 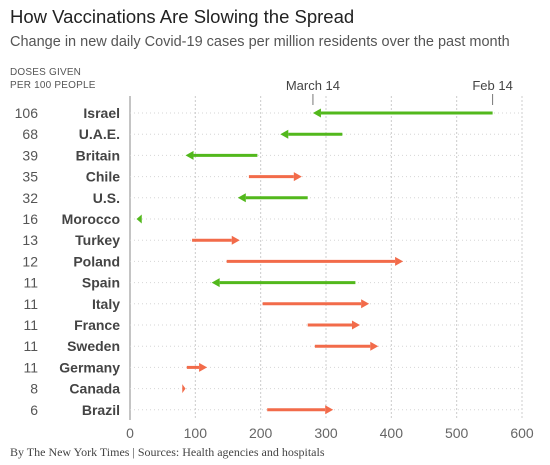 What do you see at coordinates (94, 389) in the screenshot?
I see `country-label: Canada` at bounding box center [94, 389].